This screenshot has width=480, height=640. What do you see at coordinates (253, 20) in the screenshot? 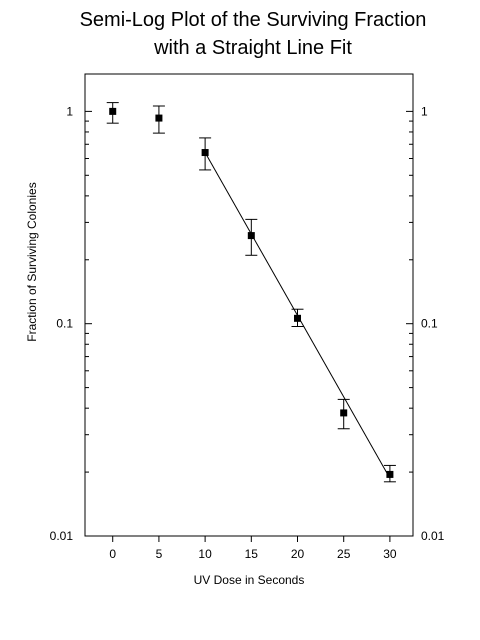
I see `chart-title-line-1: Semi-Log Plot of the Surviving Fraction` at bounding box center [253, 20].